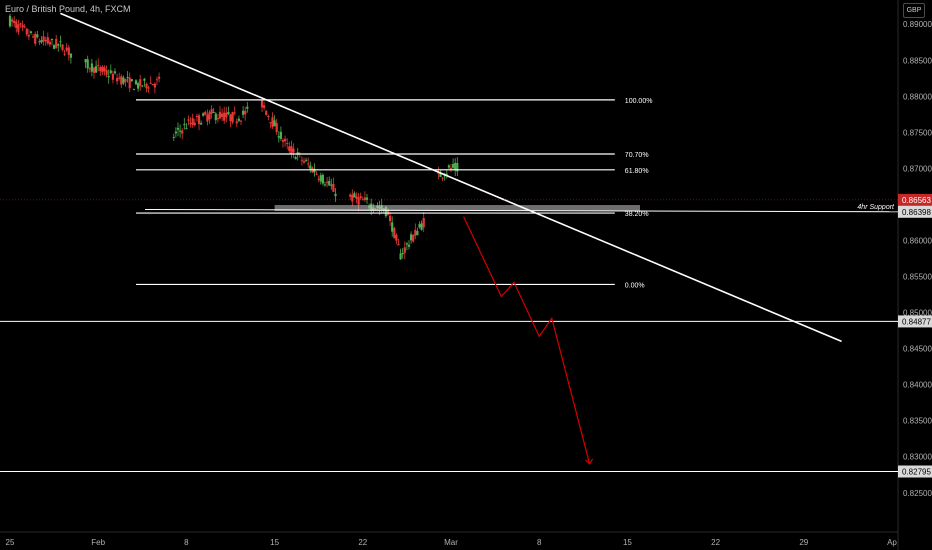 Image resolution: width=932 pixels, height=550 pixels. I want to click on currency-badge: GBP, so click(914, 10).